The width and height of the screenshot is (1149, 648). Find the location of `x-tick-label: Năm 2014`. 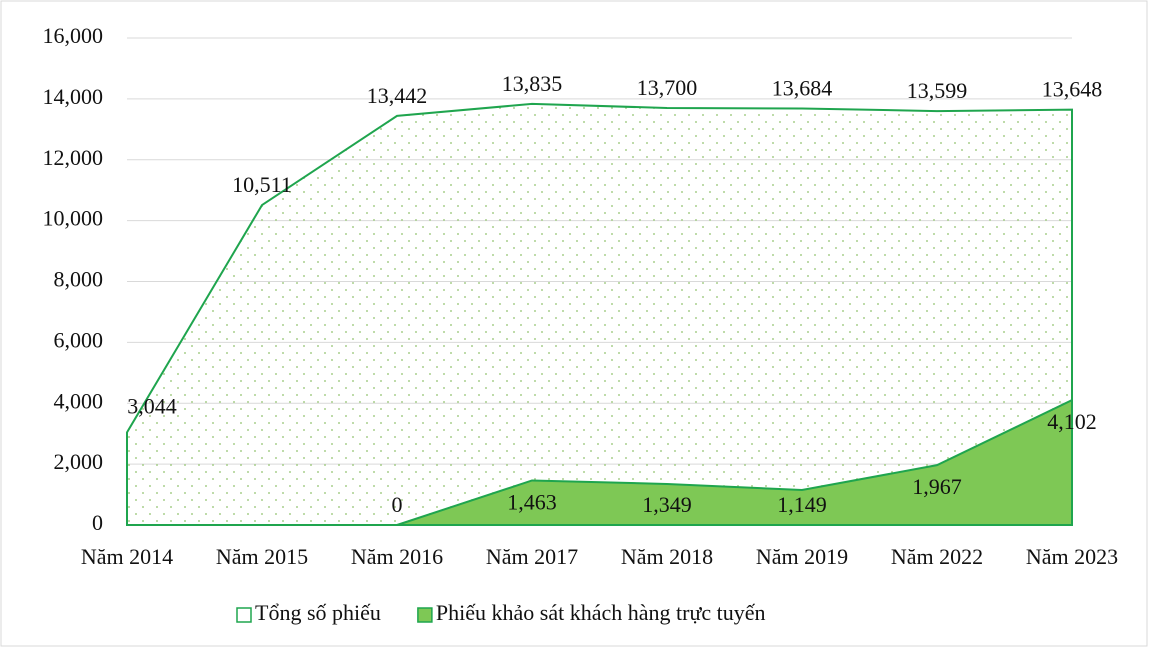

x-tick-label: Năm 2014 is located at coordinates (127, 556).